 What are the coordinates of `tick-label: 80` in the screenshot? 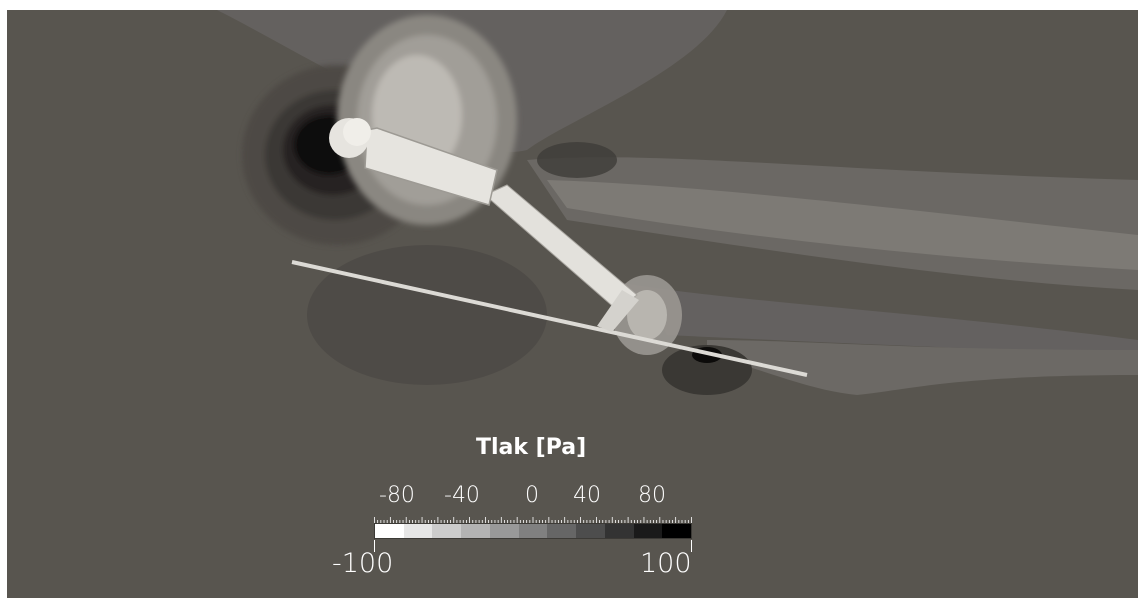 It's located at (652, 495).